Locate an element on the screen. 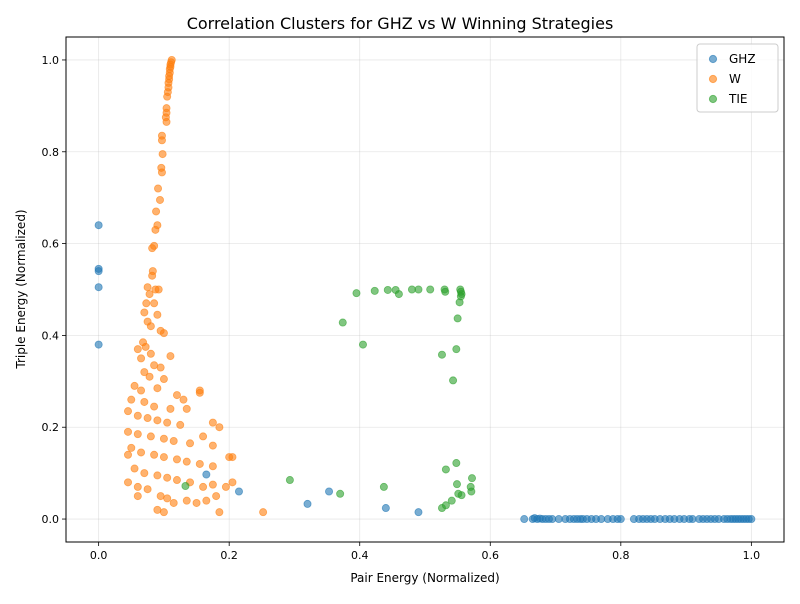  y-tick-label: 1.0 is located at coordinates (51, 60).